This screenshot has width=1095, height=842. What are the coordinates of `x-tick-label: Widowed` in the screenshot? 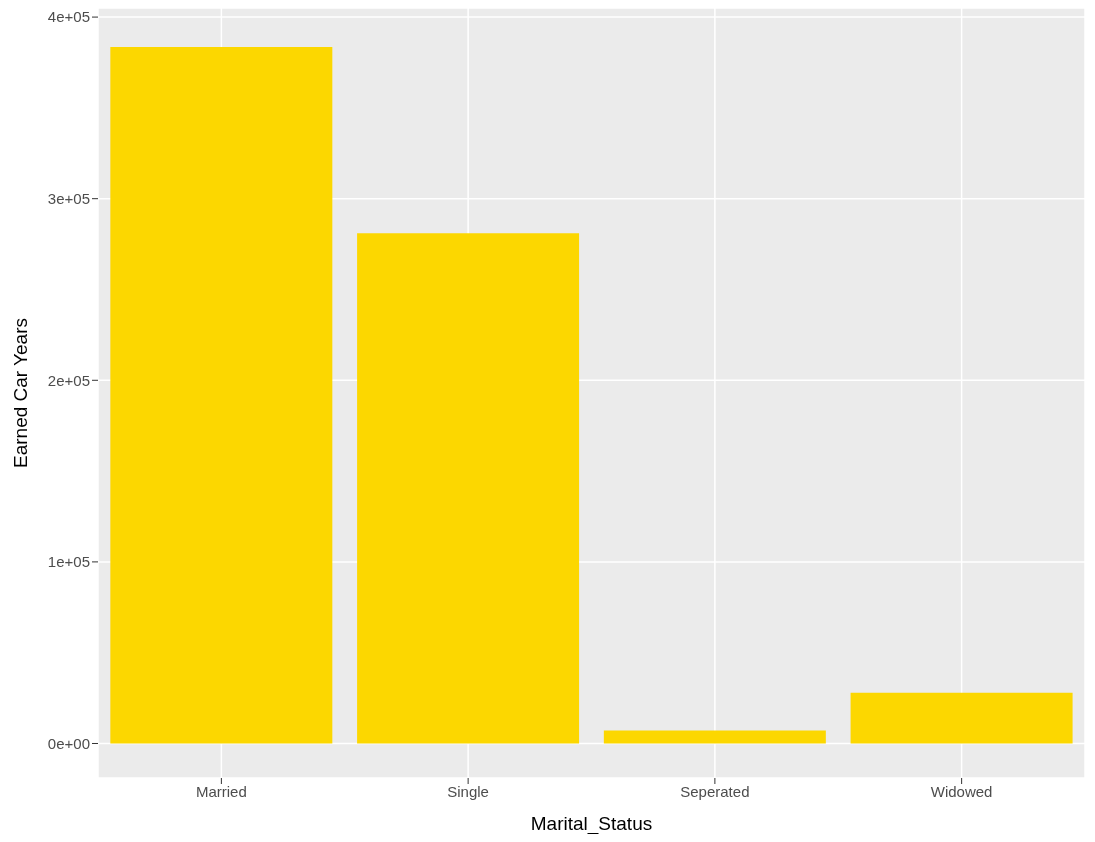 It's located at (961, 791).